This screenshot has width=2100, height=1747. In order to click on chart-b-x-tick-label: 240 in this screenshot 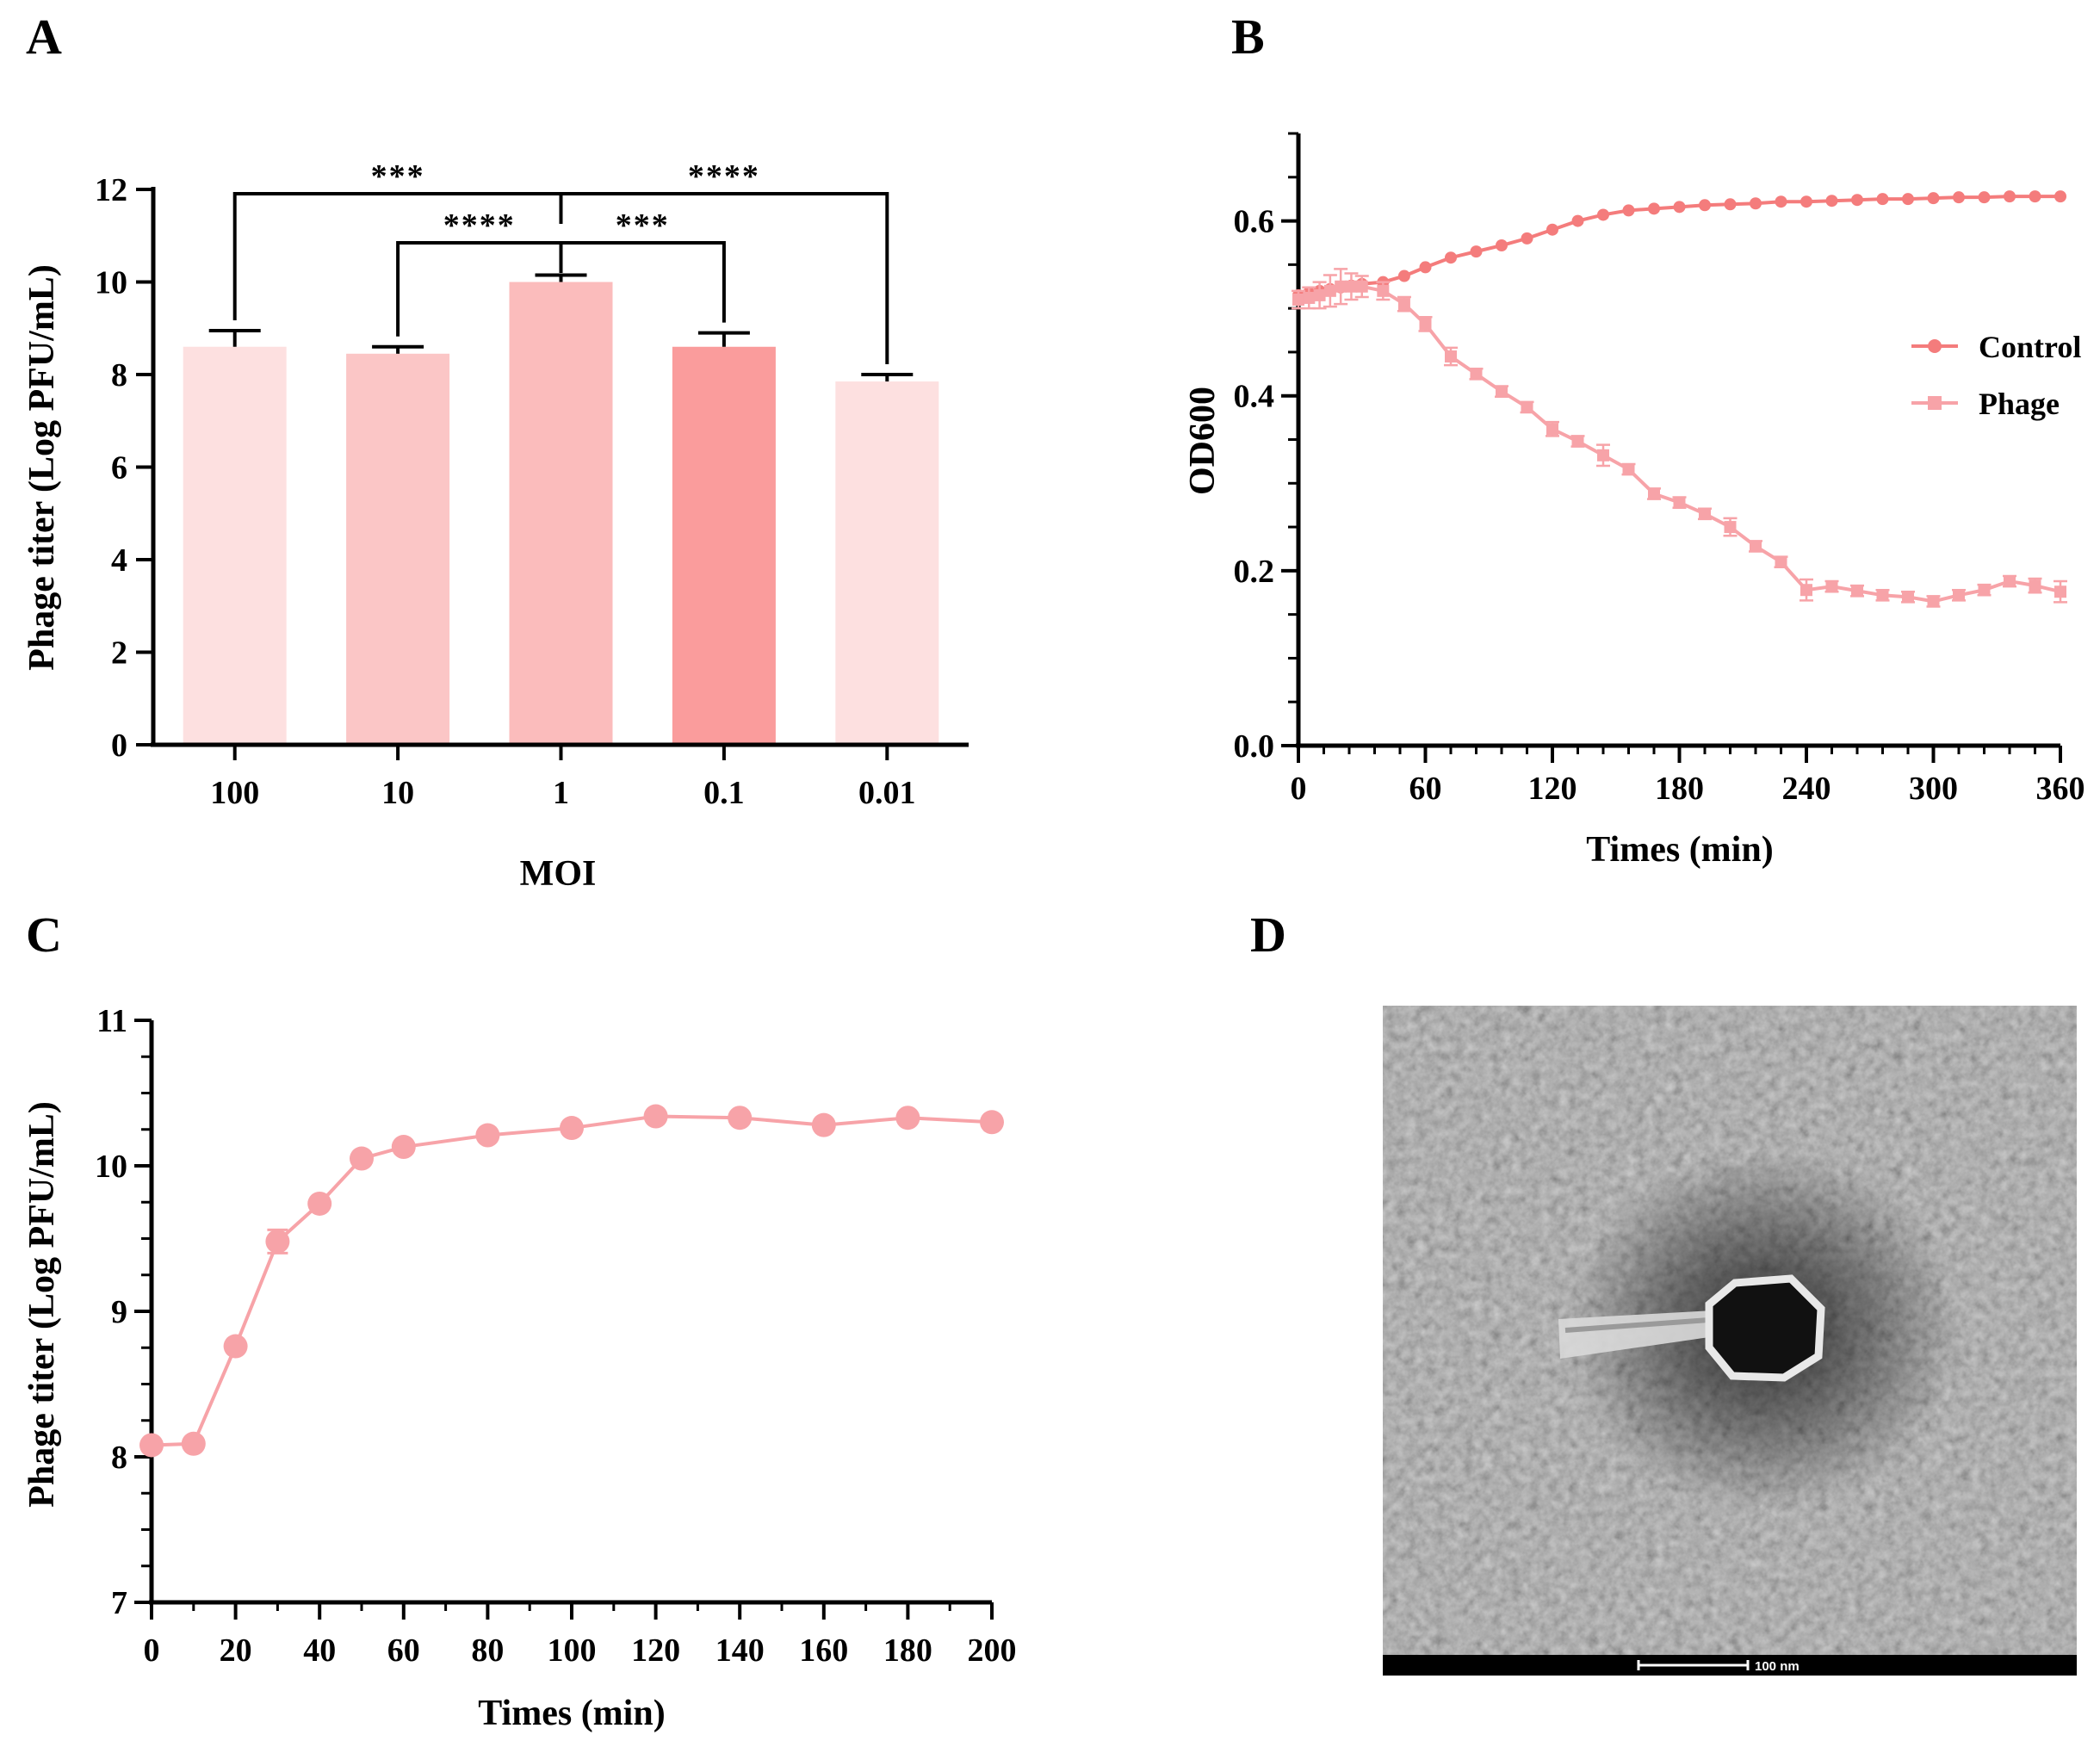, I will do `click(1806, 789)`.